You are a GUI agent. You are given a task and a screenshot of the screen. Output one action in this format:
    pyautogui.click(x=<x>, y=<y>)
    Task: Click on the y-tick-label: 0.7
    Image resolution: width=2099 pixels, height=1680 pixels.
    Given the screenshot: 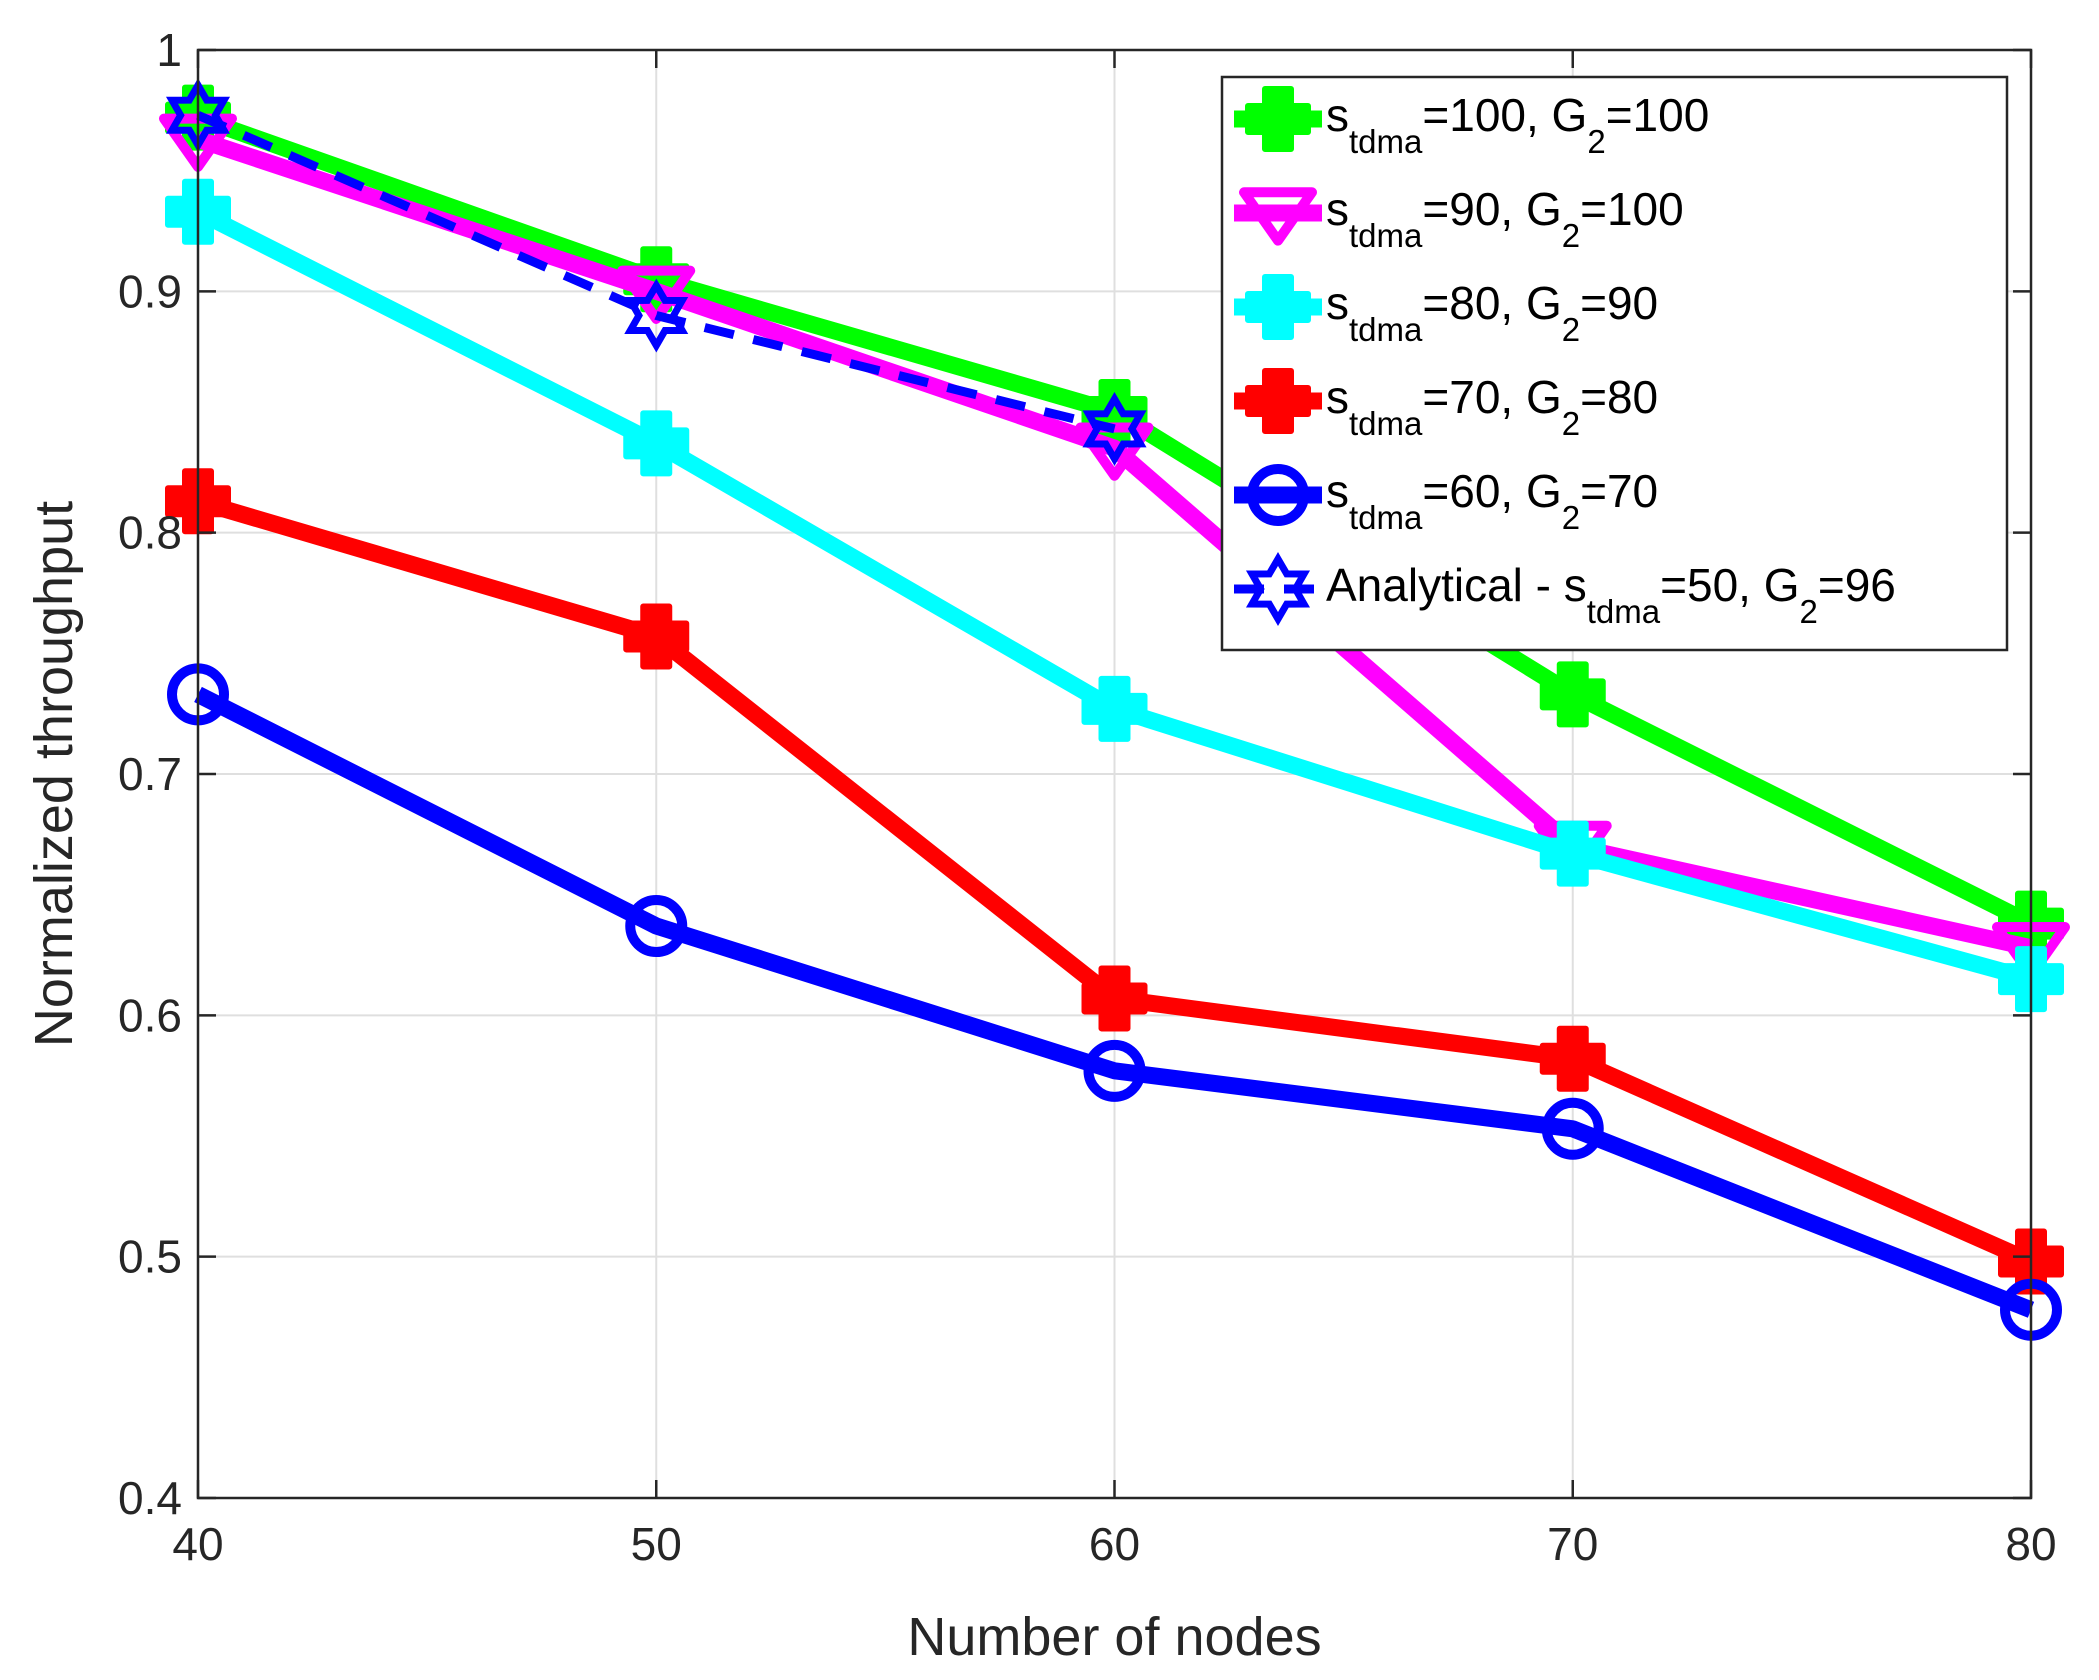 What is the action you would take?
    pyautogui.click(x=150, y=774)
    